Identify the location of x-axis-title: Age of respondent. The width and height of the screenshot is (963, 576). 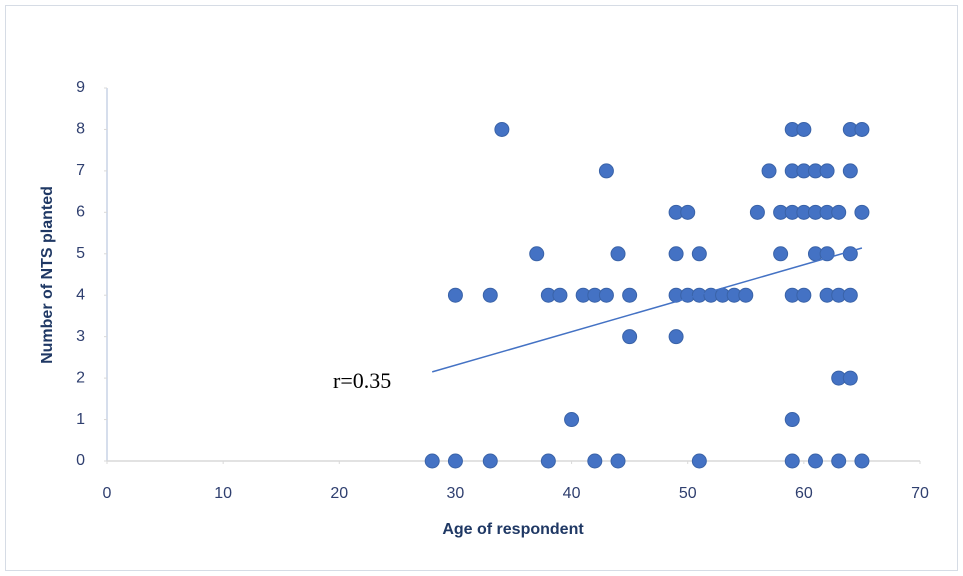
(513, 529).